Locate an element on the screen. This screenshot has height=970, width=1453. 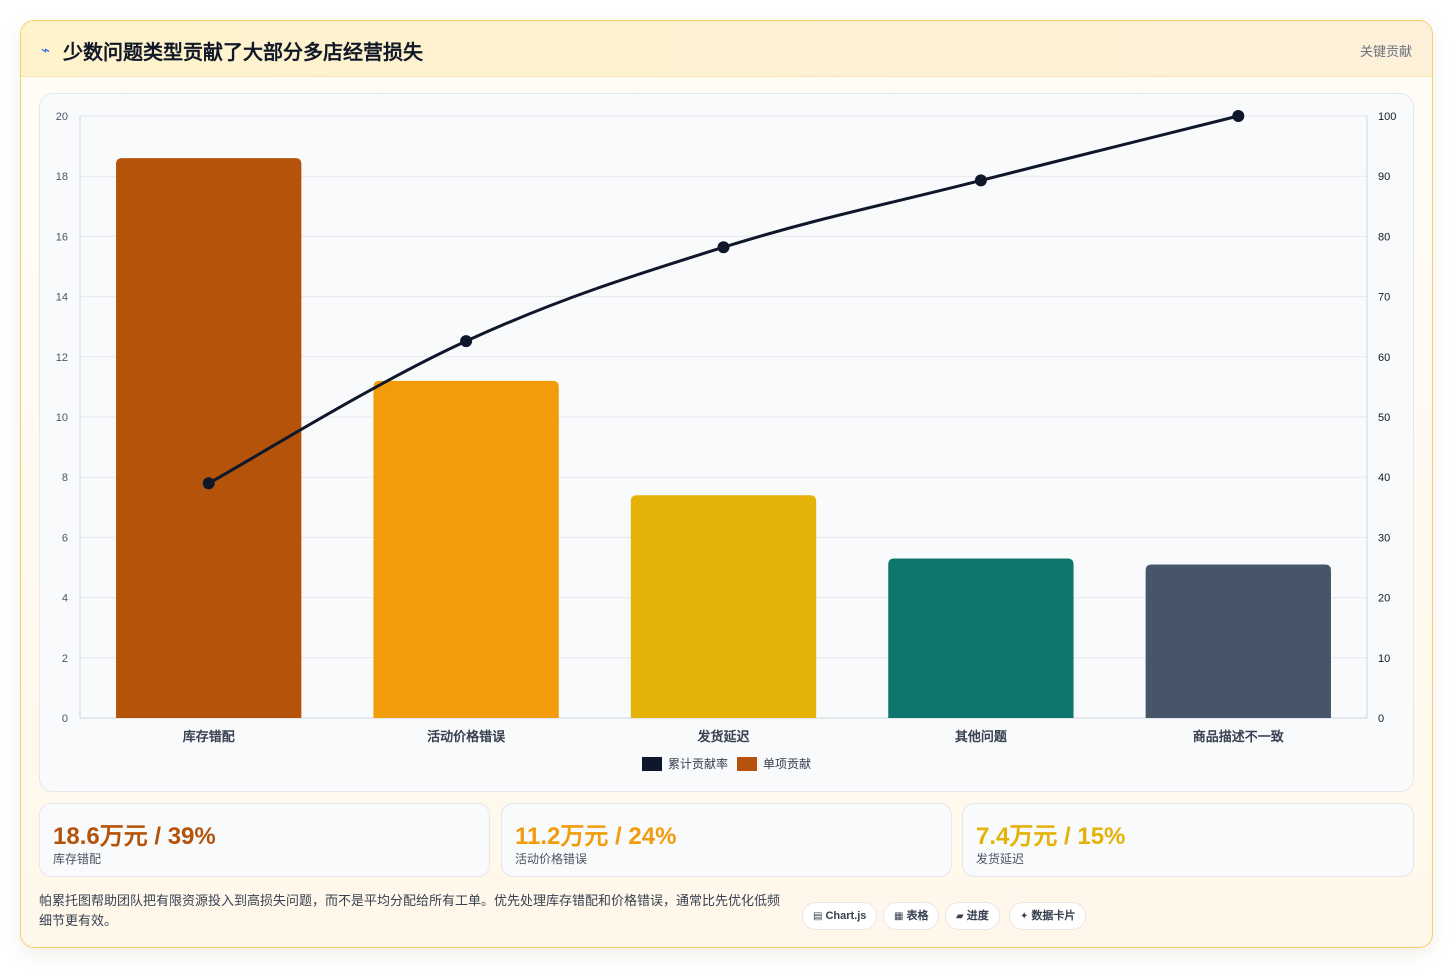
y-left-tick-label: 16 is located at coordinates (62, 237).